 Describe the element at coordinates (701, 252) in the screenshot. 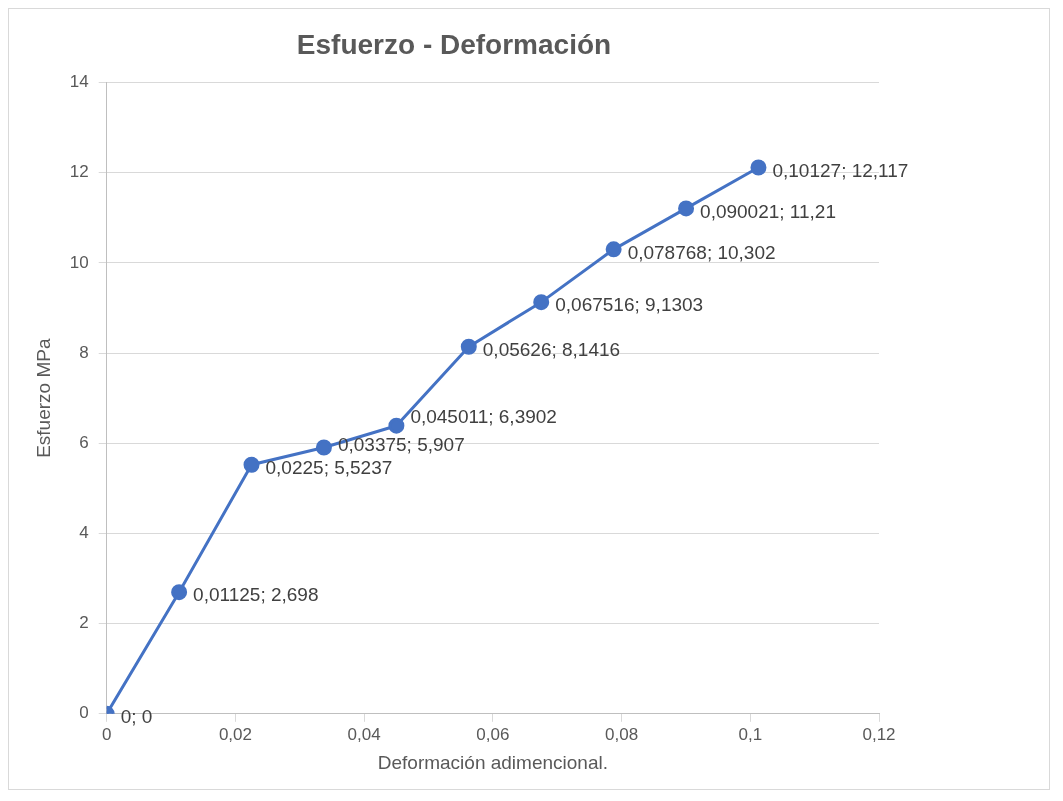

I see `data-label: 0,078768; 10,302` at that location.